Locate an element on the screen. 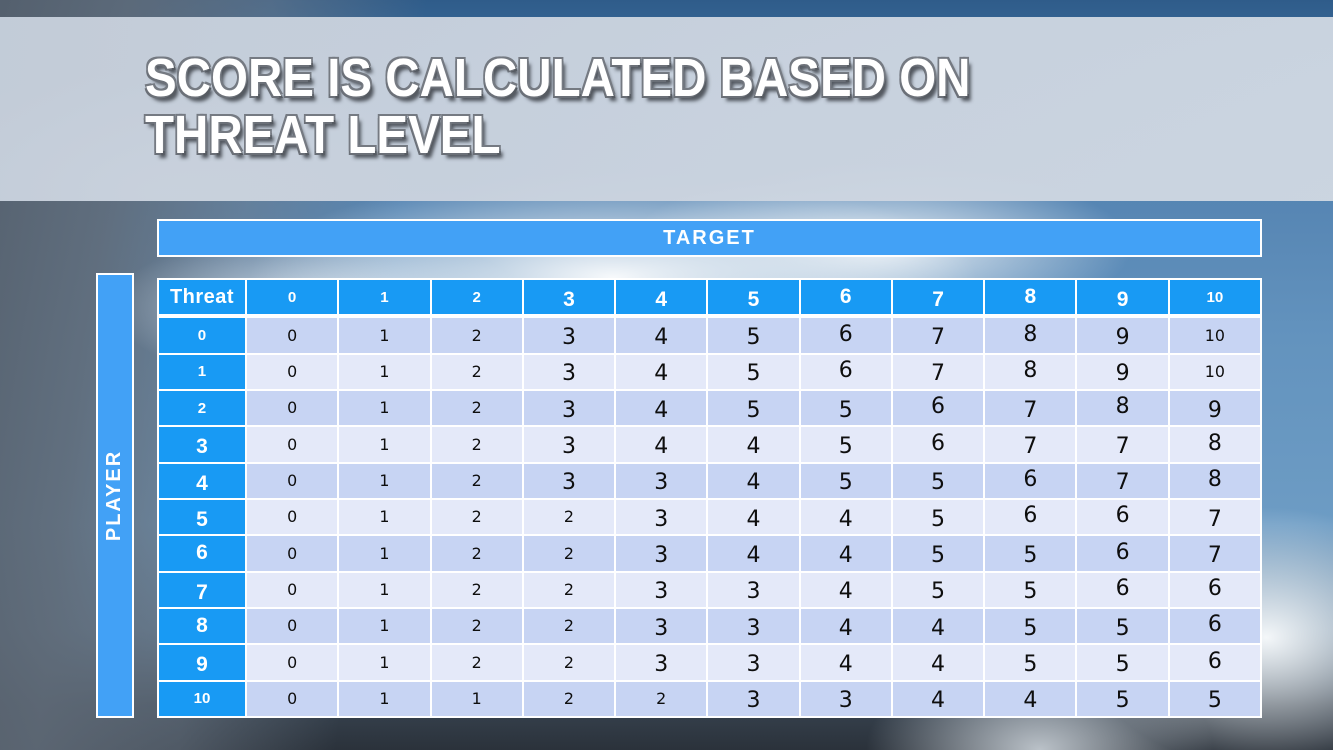  column-header-cell: 1 is located at coordinates (384, 297).